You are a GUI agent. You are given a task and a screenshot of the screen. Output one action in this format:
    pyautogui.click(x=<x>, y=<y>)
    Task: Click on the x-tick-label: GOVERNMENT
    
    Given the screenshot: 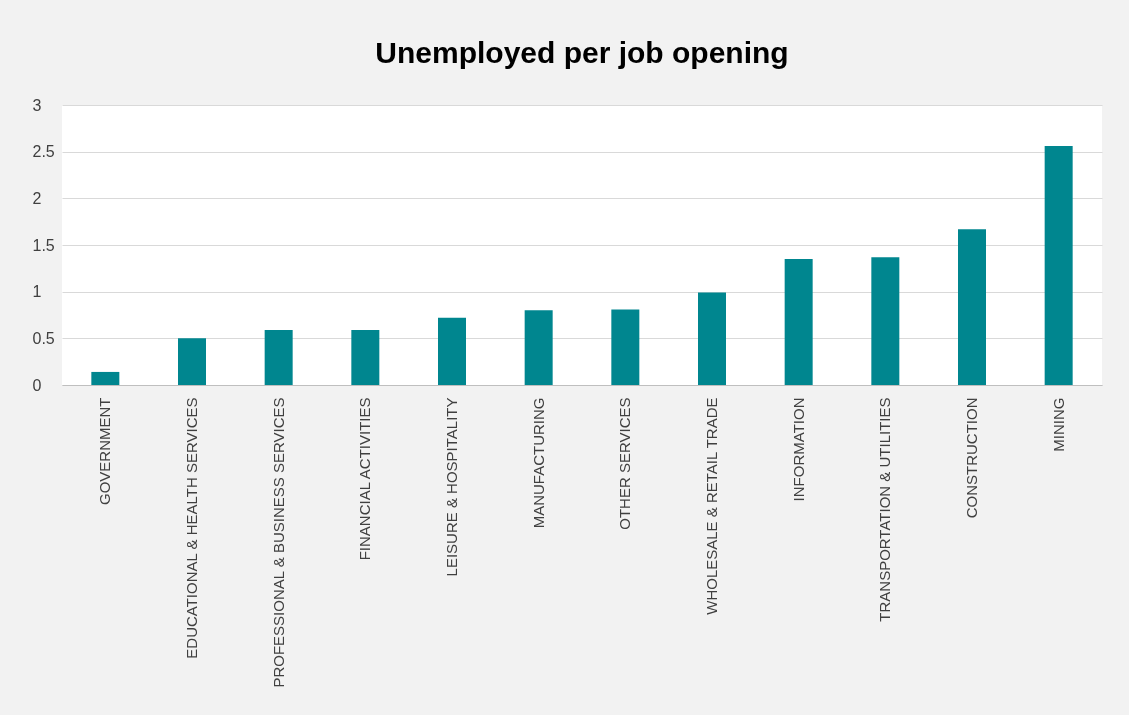 What is the action you would take?
    pyautogui.click(x=105, y=451)
    